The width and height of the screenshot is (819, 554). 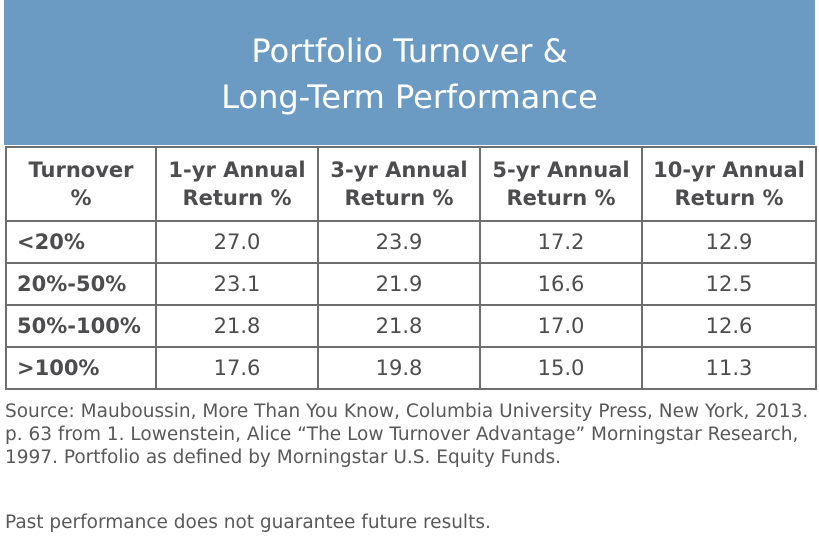 I want to click on column-header-line: 5-yr Annual, so click(x=561, y=170).